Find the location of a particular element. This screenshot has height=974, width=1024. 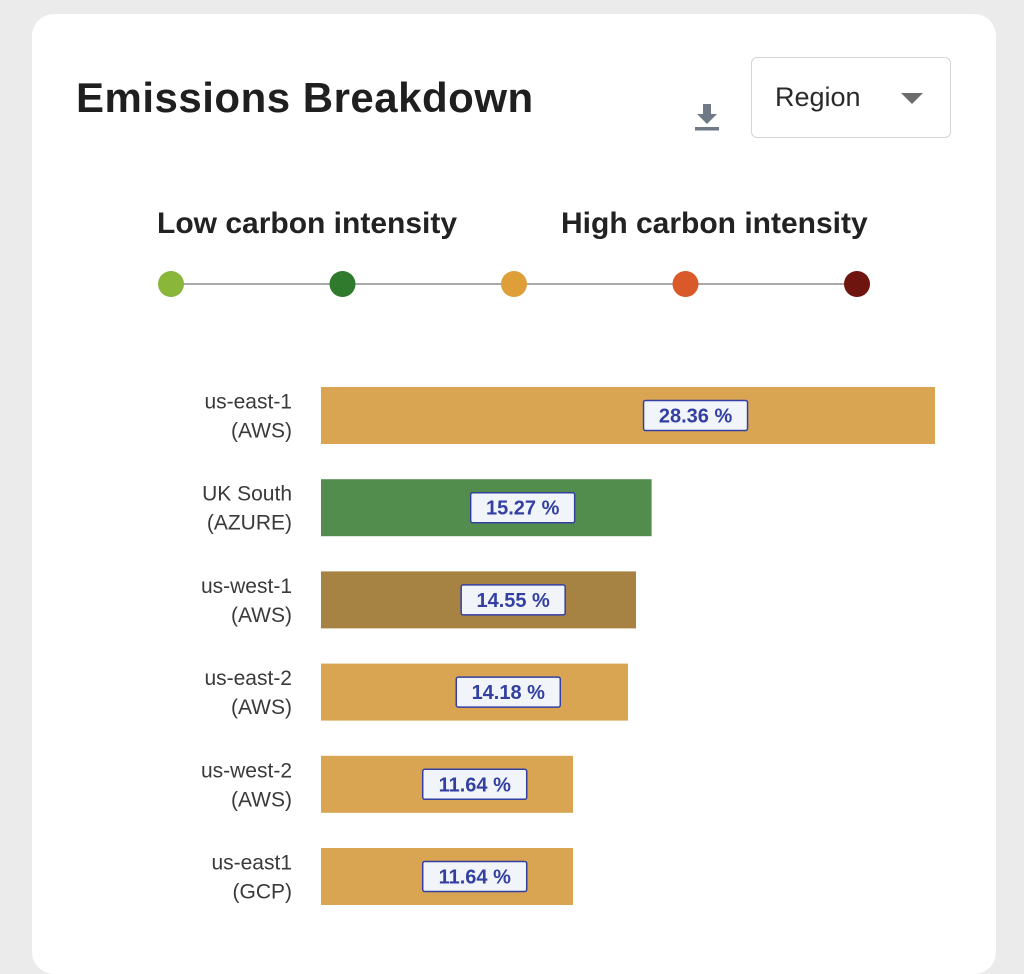

group-by-selected-value: Region is located at coordinates (818, 97).